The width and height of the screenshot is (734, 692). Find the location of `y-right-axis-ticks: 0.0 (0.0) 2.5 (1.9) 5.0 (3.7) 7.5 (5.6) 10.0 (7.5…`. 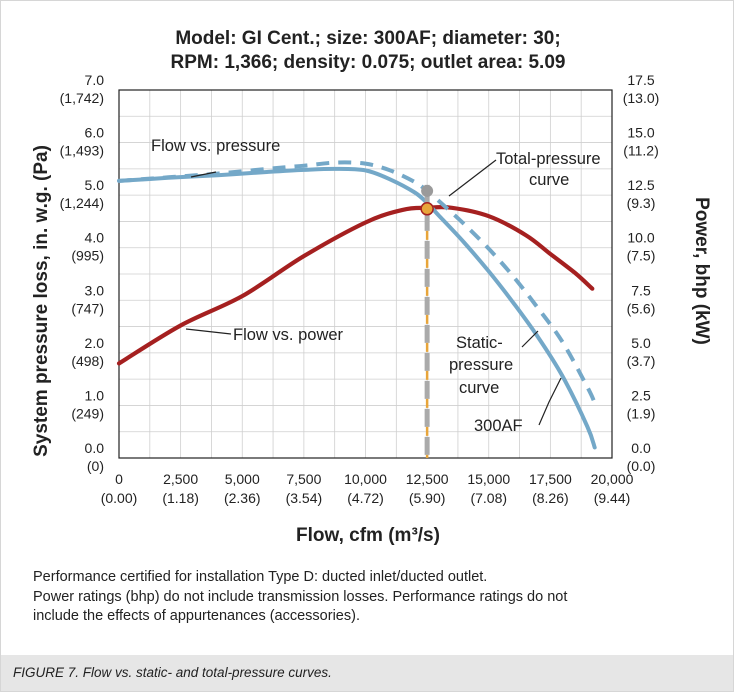

y-right-axis-ticks: 0.0 (0.0) 2.5 (1.9) 5.0 (3.7) 7.5 (5.6) 10.0 (7.5… is located at coordinates (641, 273).